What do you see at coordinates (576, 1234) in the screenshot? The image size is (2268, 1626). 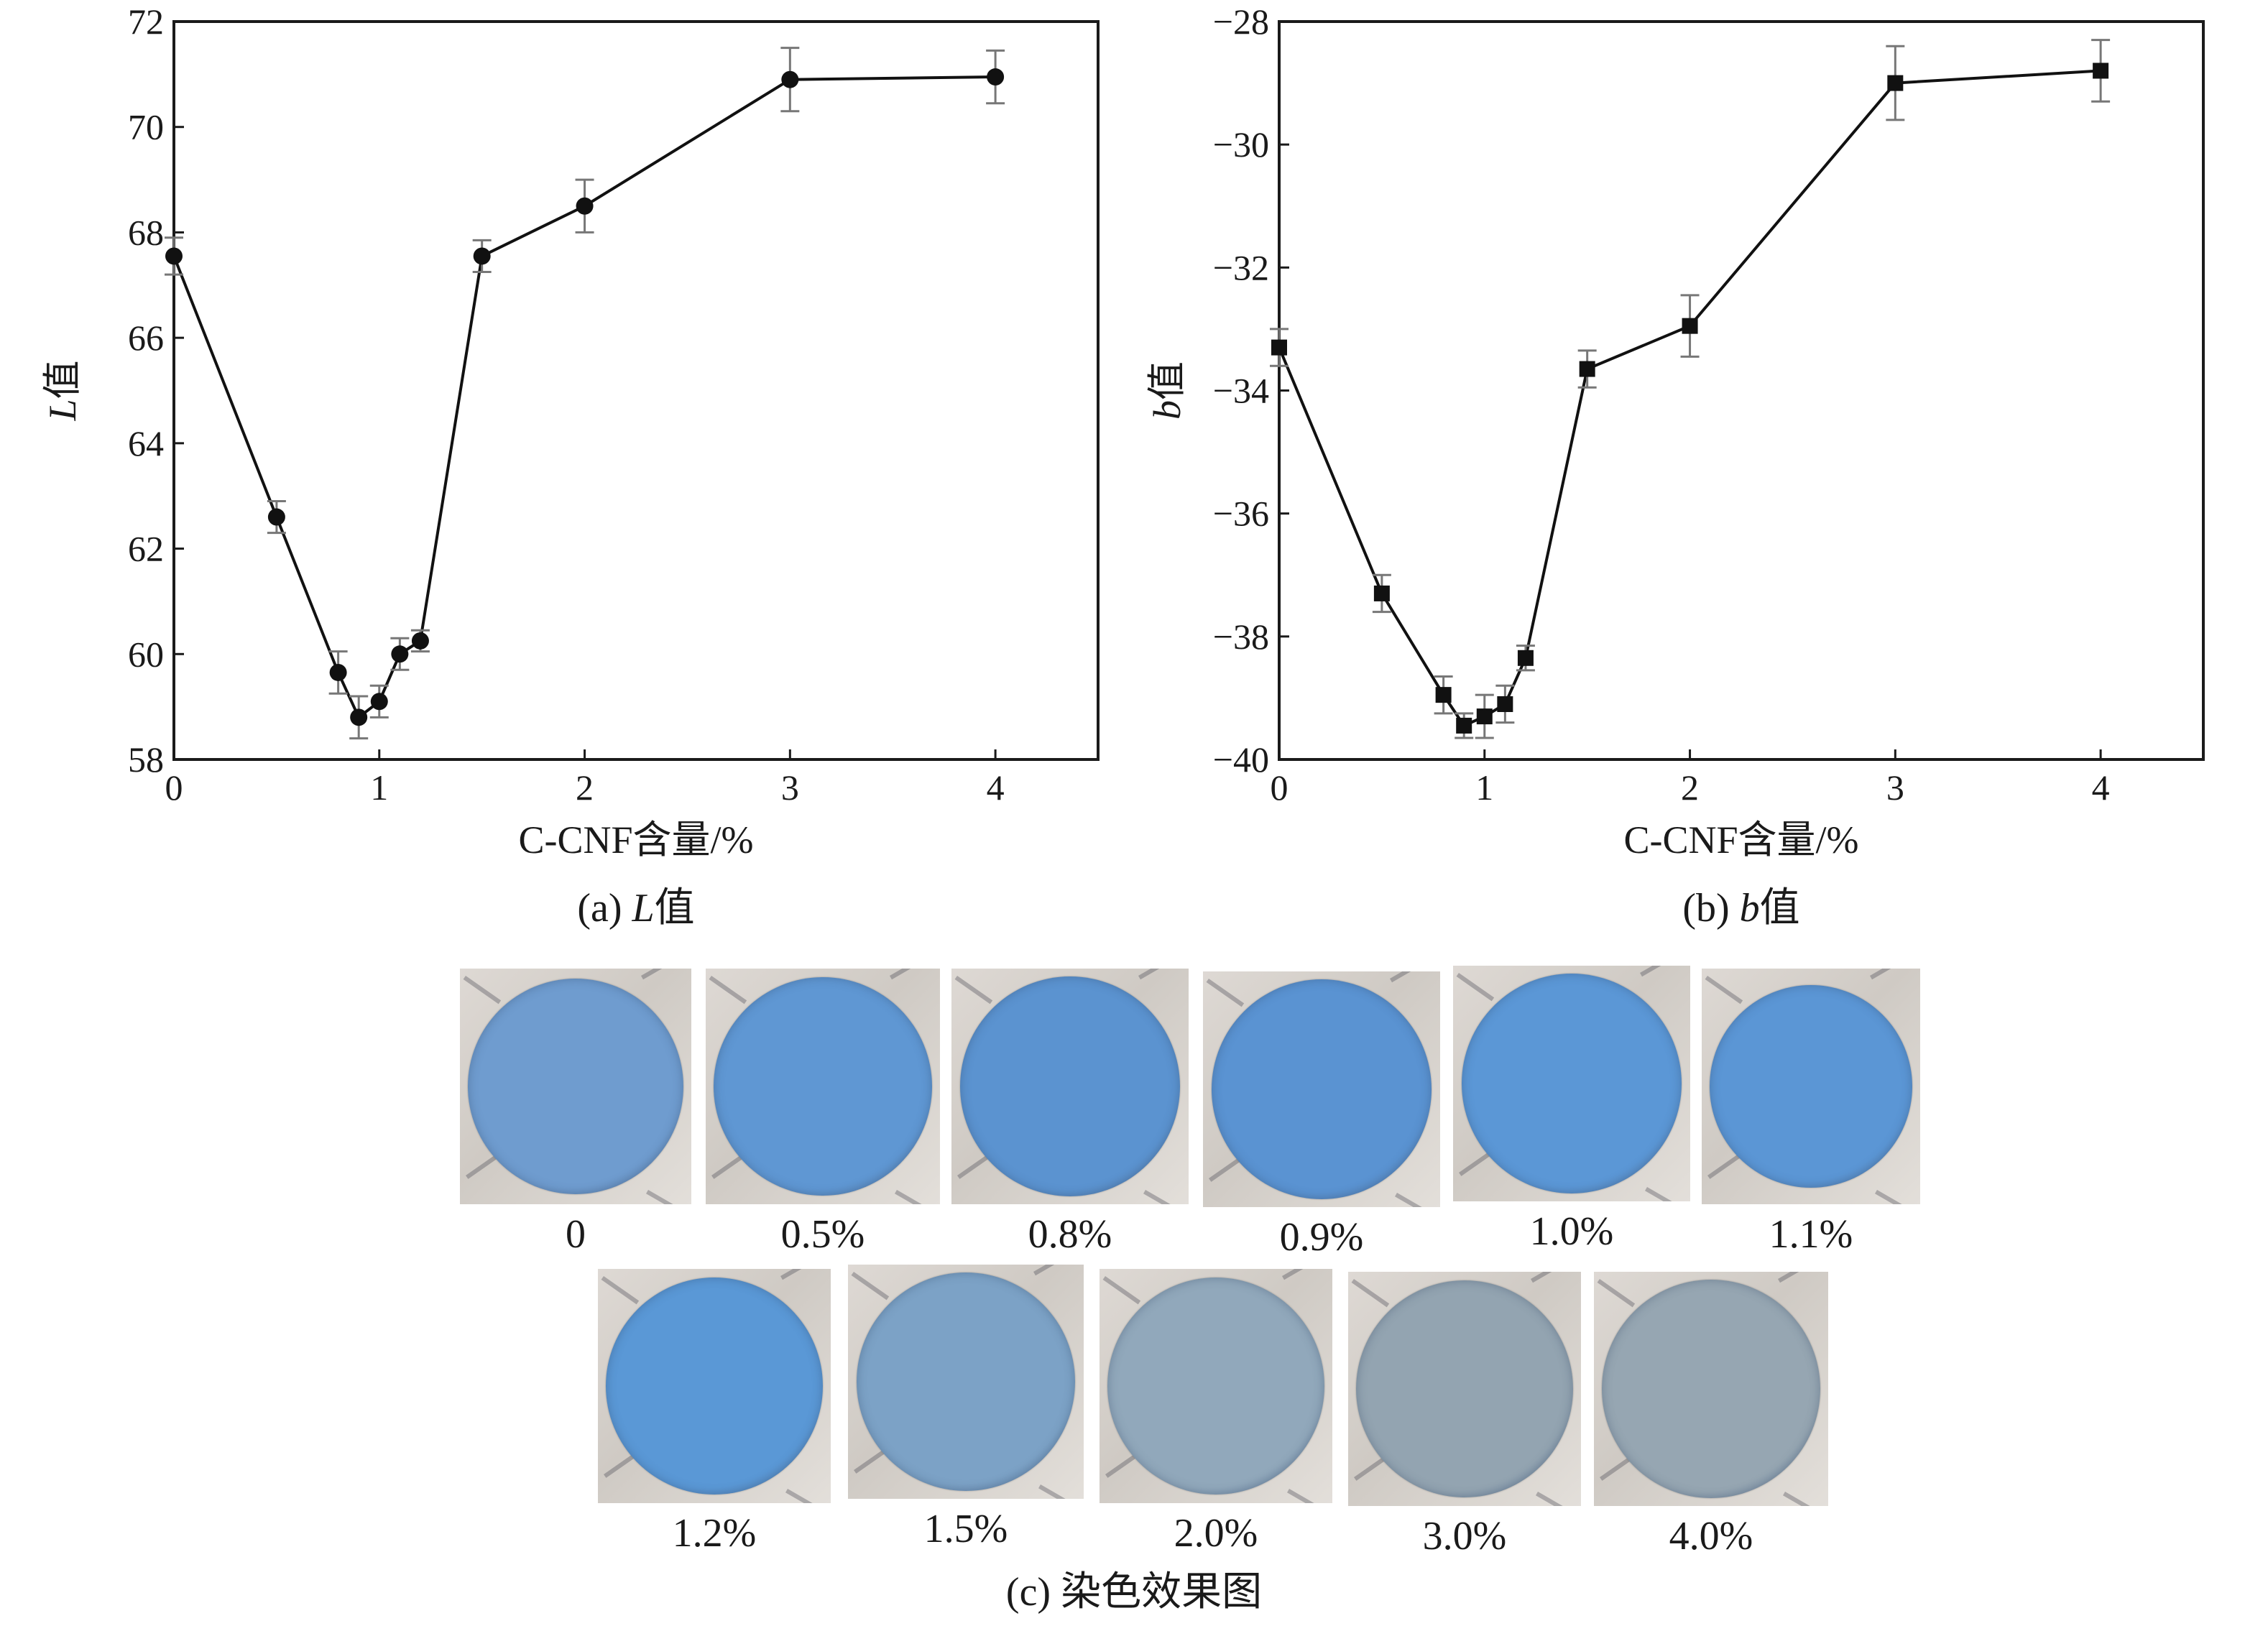 I see `swatch-label: 0` at bounding box center [576, 1234].